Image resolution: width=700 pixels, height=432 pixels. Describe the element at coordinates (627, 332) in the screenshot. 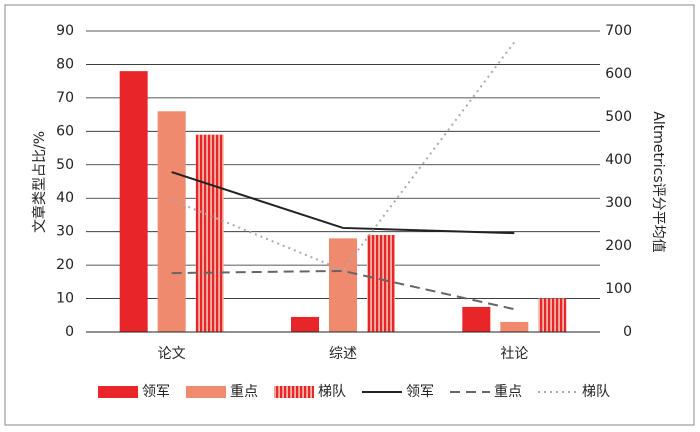

I see `y2-tick-label: 0` at that location.